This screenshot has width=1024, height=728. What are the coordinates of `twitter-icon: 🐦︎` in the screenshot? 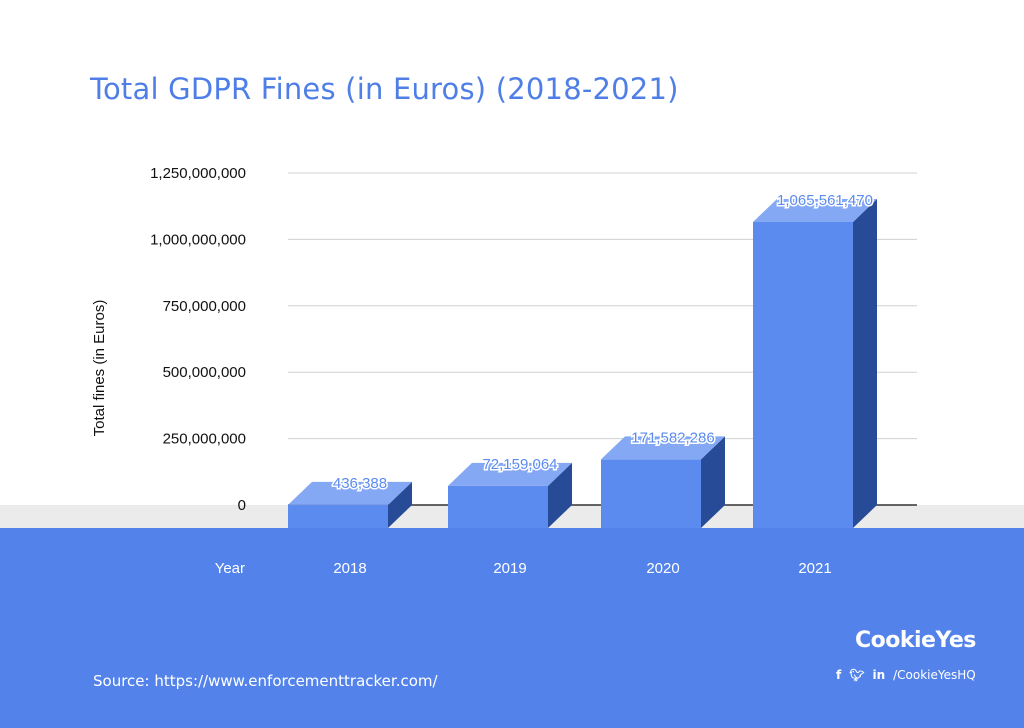 It's located at (857, 675).